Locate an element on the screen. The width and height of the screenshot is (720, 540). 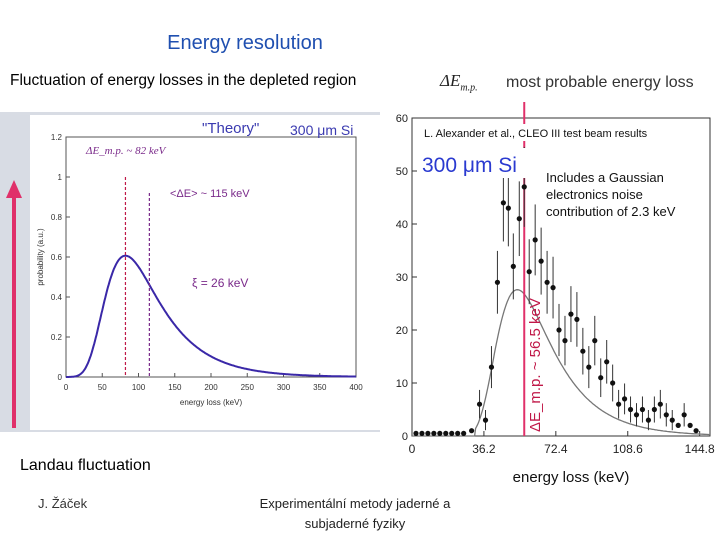
y-tick-label: 10 is located at coordinates (402, 384).